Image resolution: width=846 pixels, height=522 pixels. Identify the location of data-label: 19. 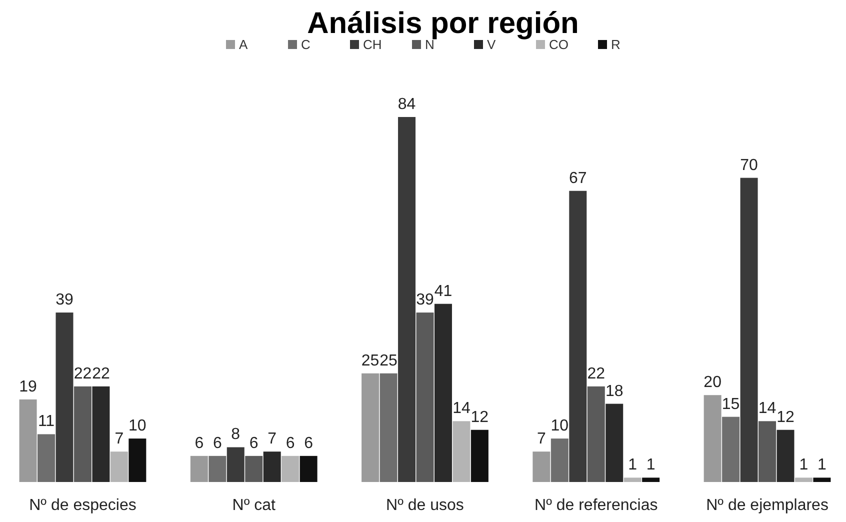
(28, 387).